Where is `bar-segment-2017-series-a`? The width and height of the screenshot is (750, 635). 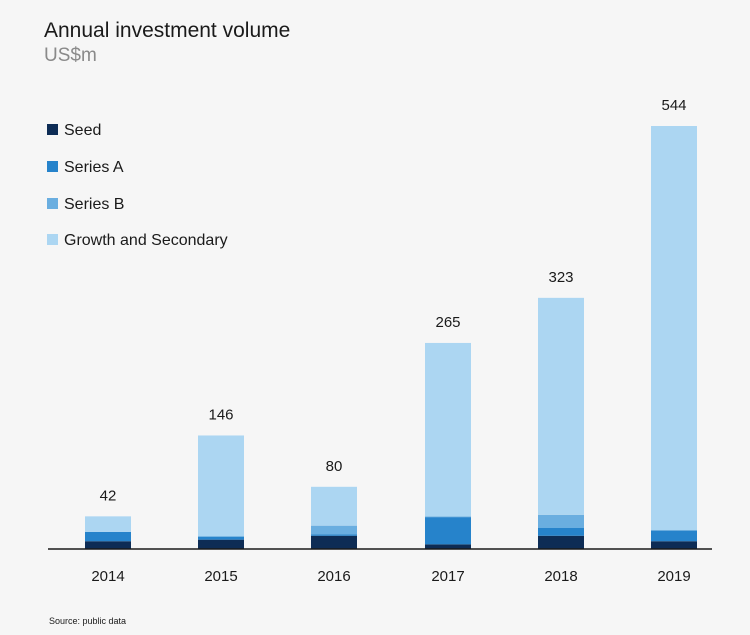 bar-segment-2017-series-a is located at coordinates (448, 531).